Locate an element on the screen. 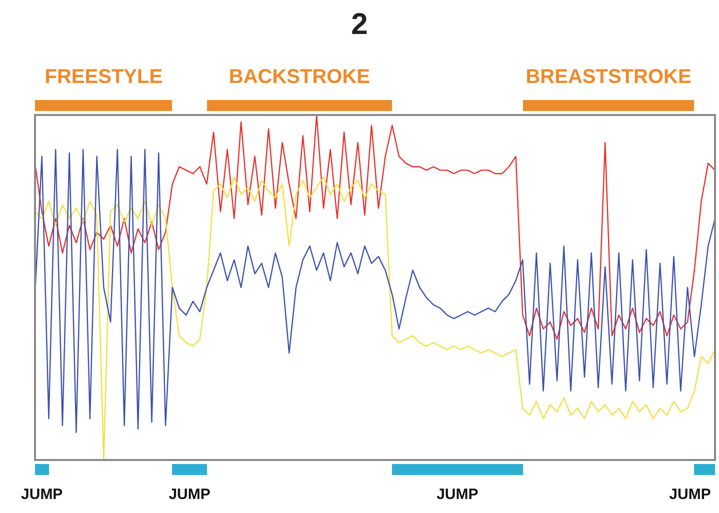 Image resolution: width=719 pixels, height=513 pixels. text: BACKSTROKE is located at coordinates (299, 77).